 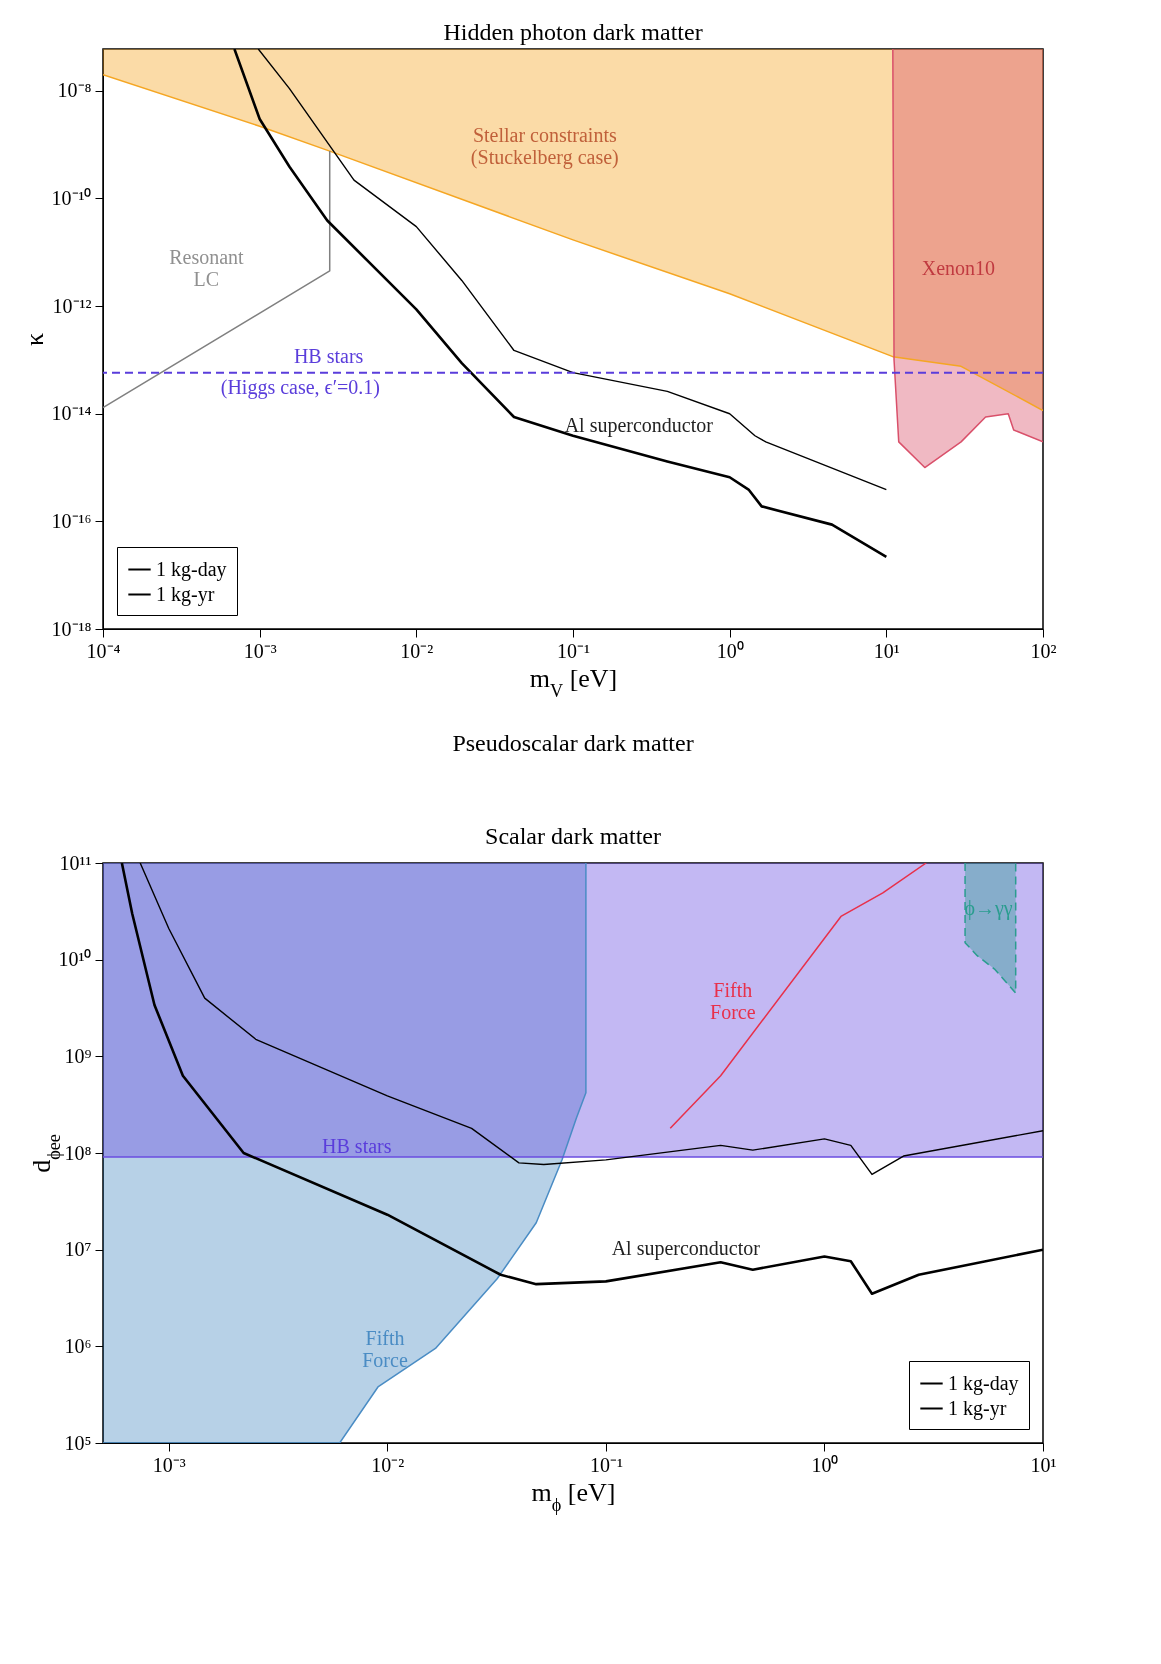 I want to click on y-tick-label: 10⁵, so click(x=78, y=1442).